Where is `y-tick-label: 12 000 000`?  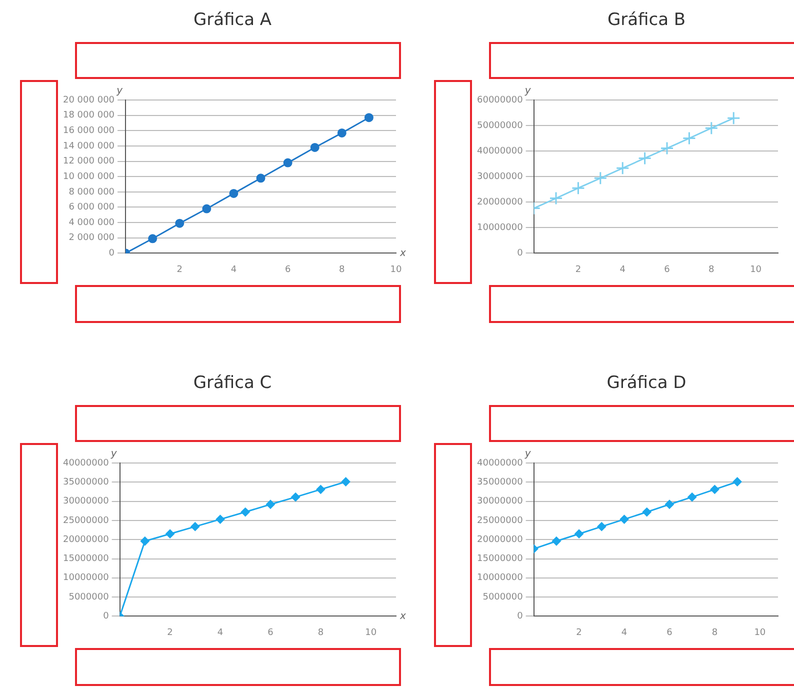
y-tick-label: 12 000 000 is located at coordinates (89, 161).